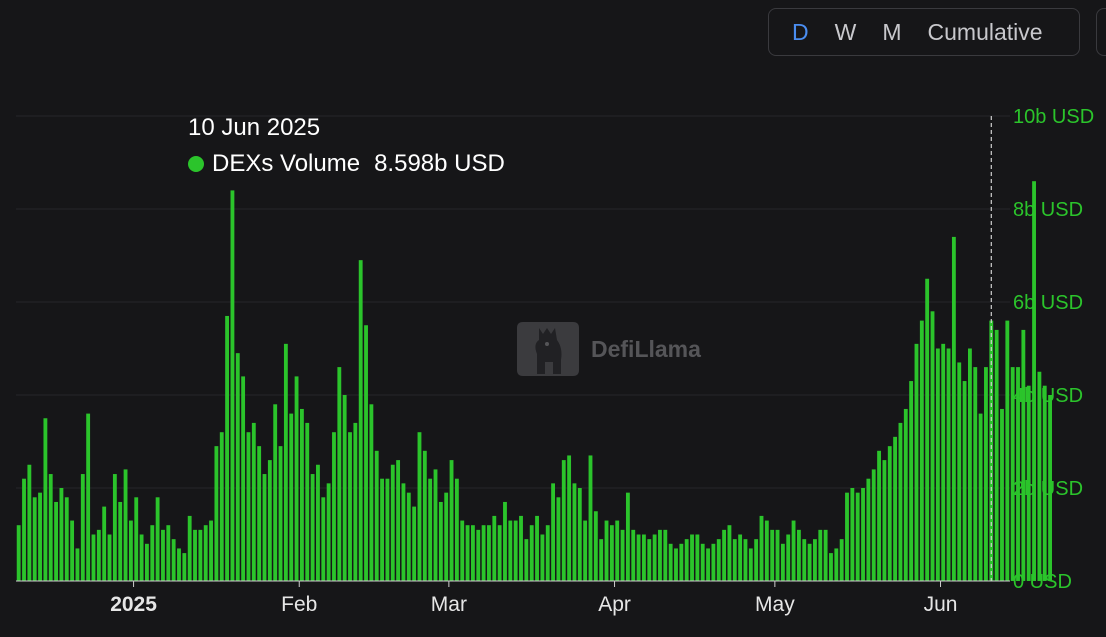 Image resolution: width=1106 pixels, height=637 pixels. Describe the element at coordinates (1101, 32) in the screenshot. I see `chart-options-button` at that location.